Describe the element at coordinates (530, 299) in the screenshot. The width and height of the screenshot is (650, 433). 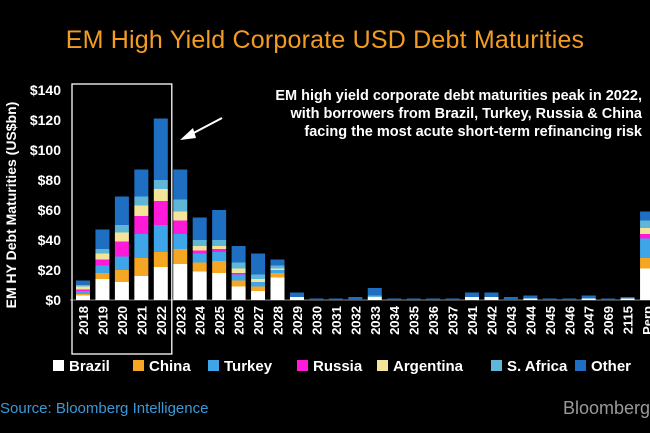
I see `bar-segment-brazil-2044` at that location.